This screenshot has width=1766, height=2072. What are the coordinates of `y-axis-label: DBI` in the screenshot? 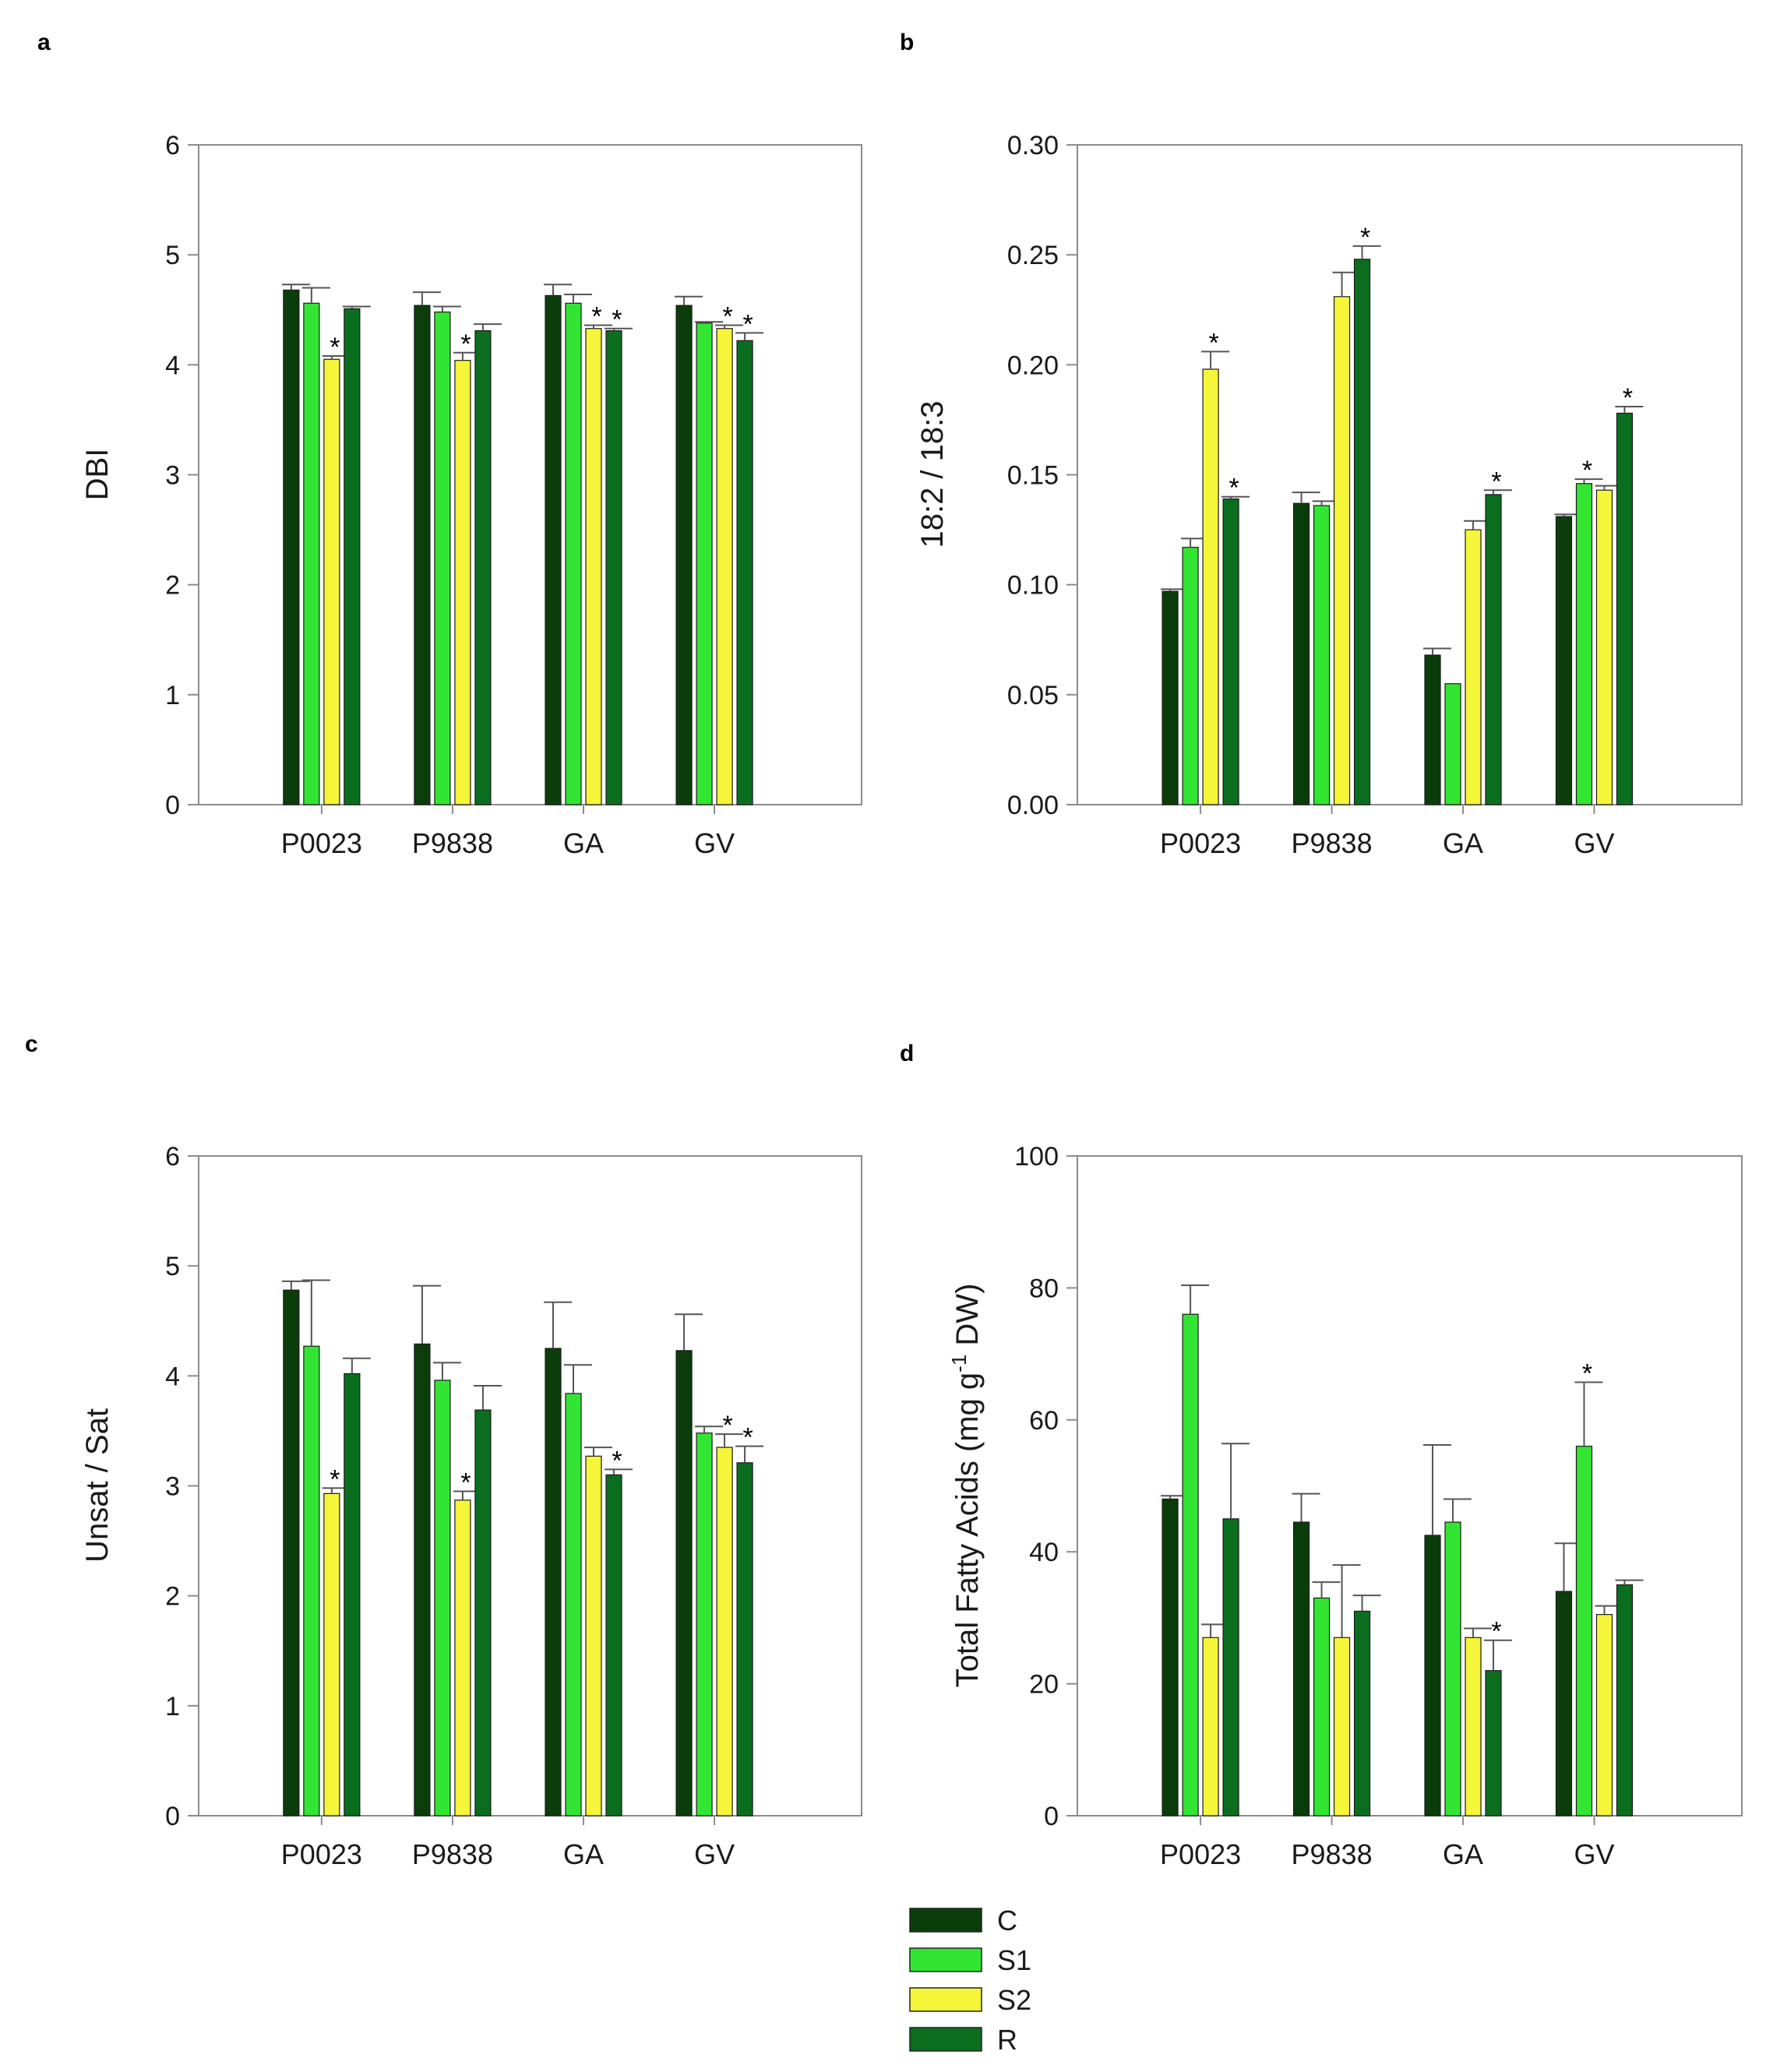 It's located at (97, 475).